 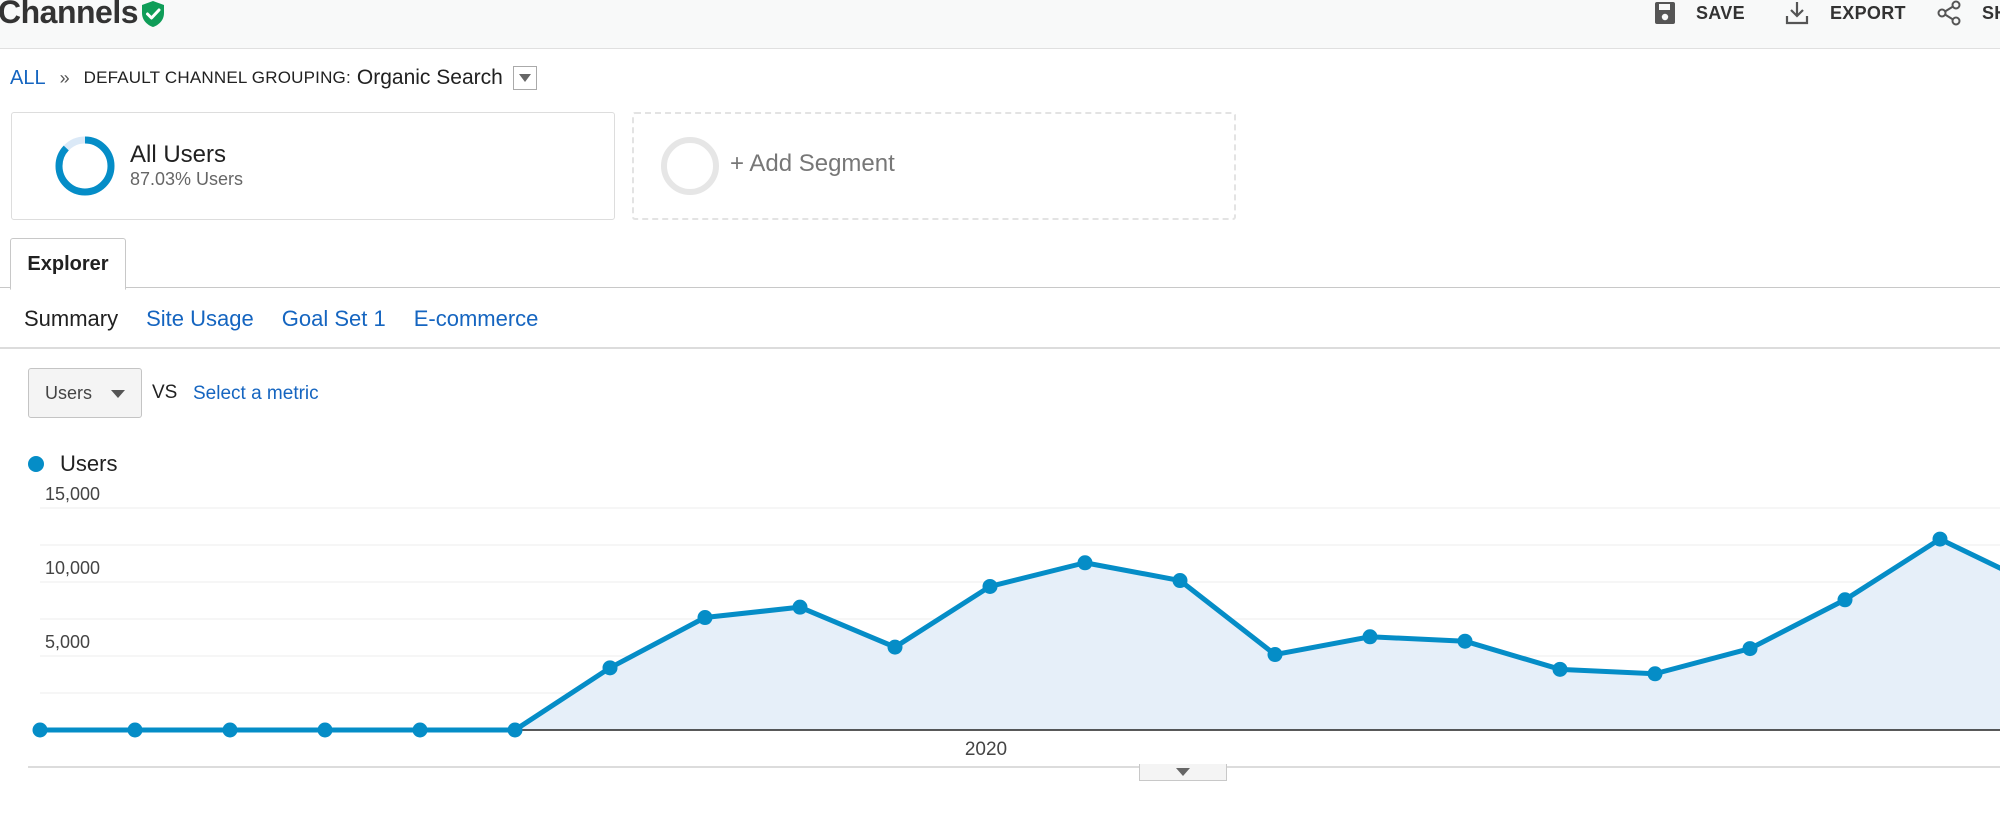 I want to click on segment-card-all-users: All Users 87.03% Users, so click(x=313, y=166).